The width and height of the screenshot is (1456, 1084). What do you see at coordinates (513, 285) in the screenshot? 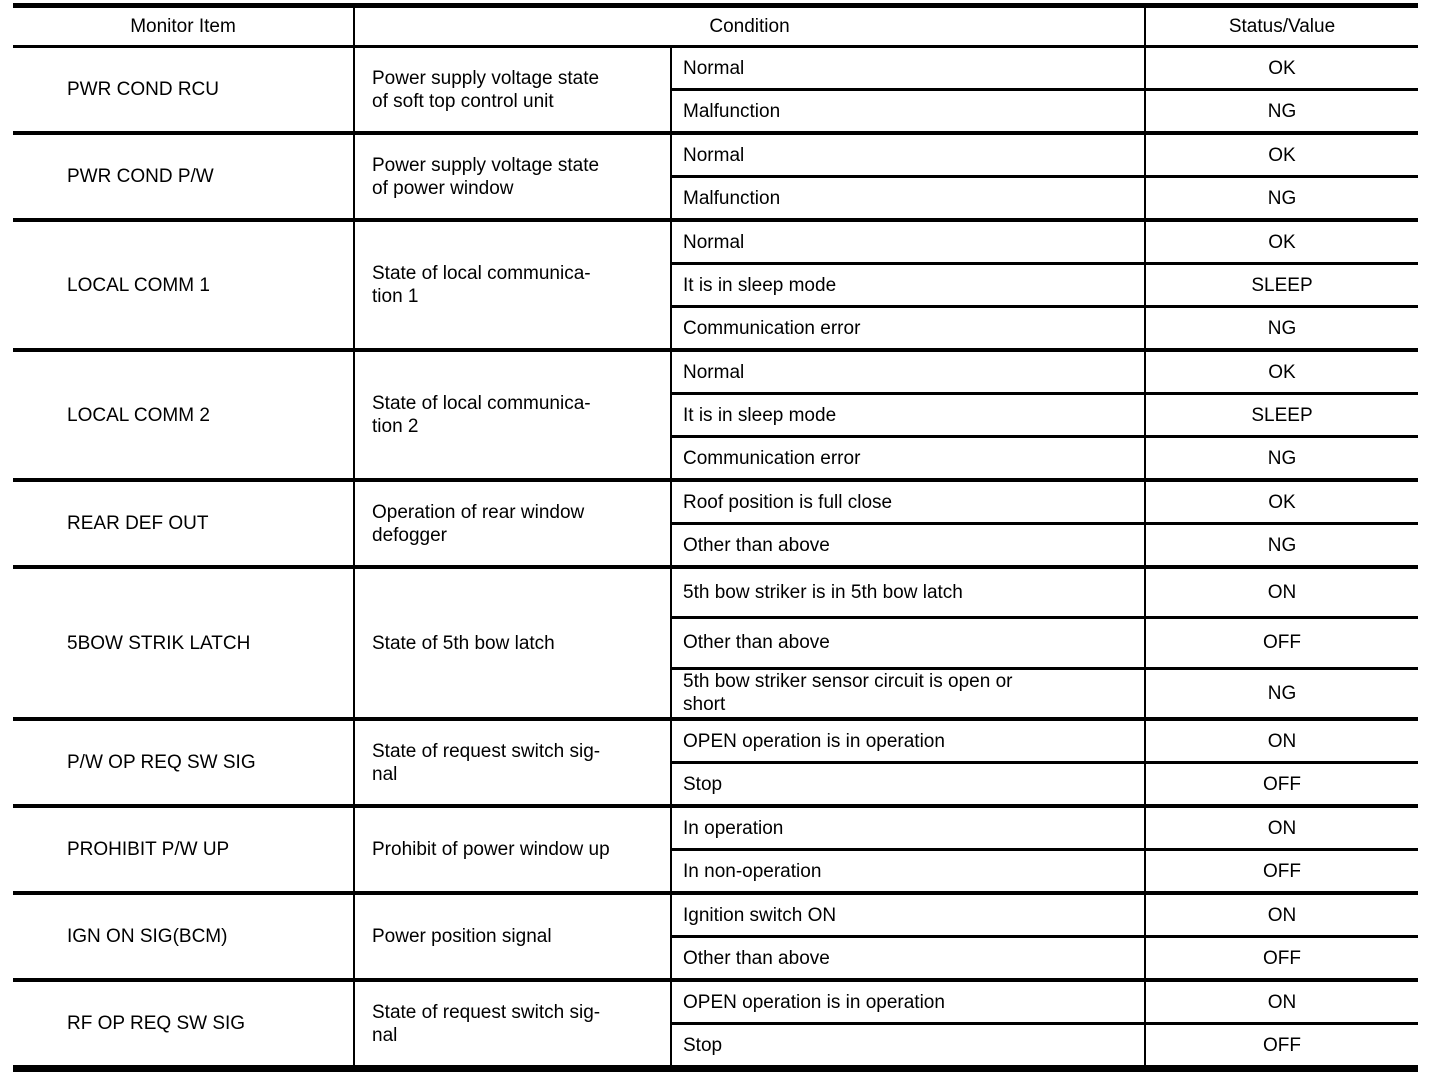
I see `condition-description-cell: State of local communica- tion 1` at bounding box center [513, 285].